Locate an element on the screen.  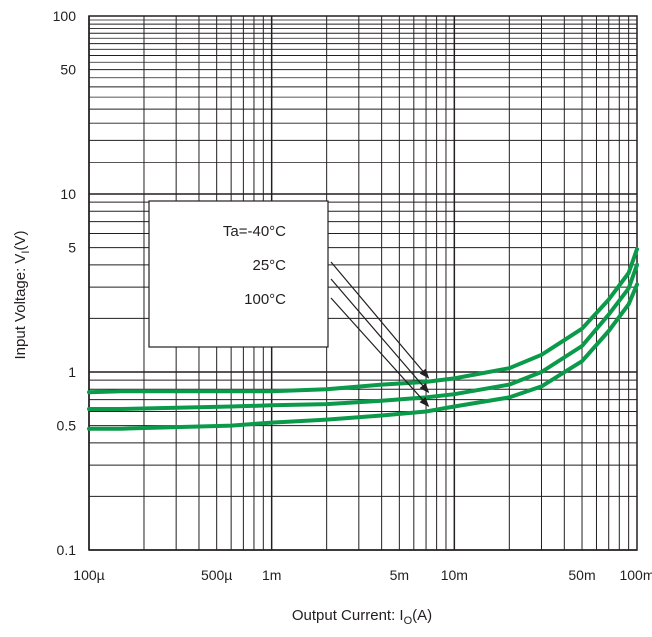
y-tick-label: 1 is located at coordinates (72, 372).